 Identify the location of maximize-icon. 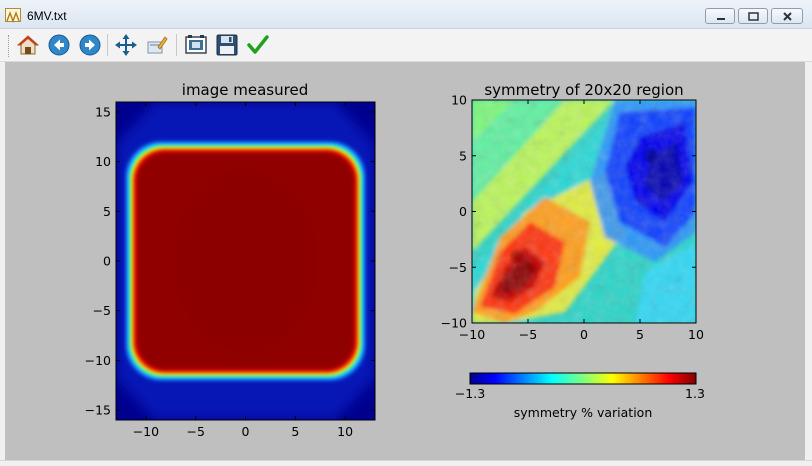
(753, 16).